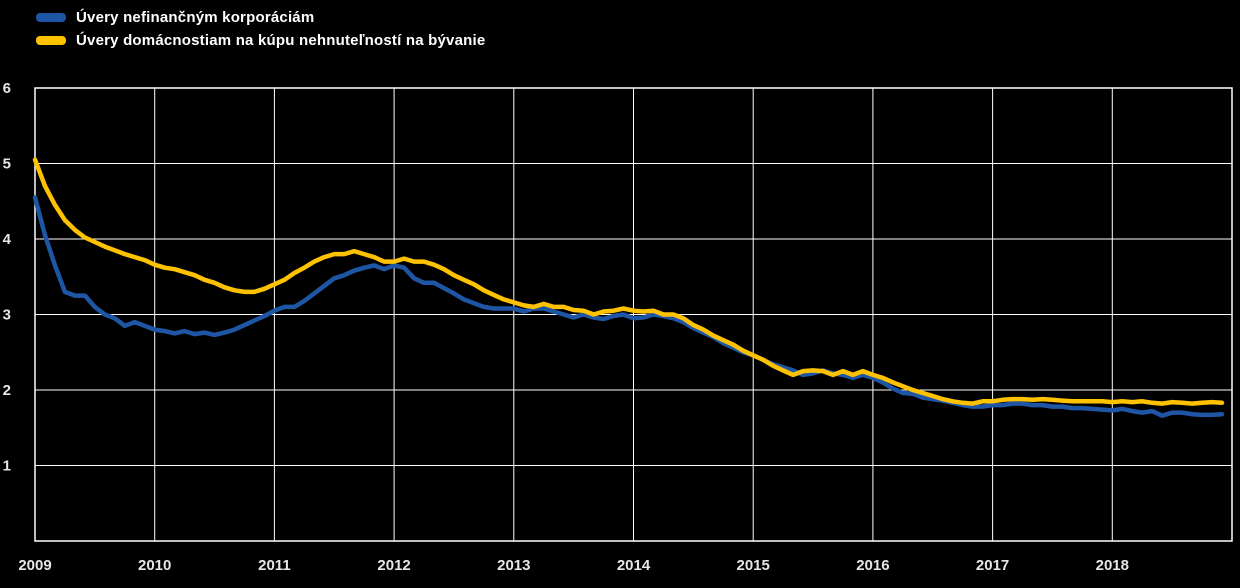 Image resolution: width=1240 pixels, height=588 pixels. I want to click on x-axis-tick-label: 2016, so click(872, 565).